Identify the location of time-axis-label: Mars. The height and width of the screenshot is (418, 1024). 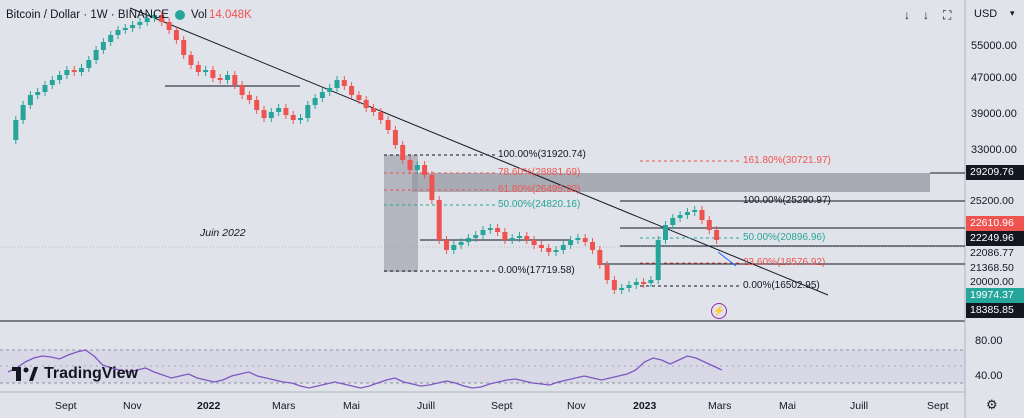
(284, 406).